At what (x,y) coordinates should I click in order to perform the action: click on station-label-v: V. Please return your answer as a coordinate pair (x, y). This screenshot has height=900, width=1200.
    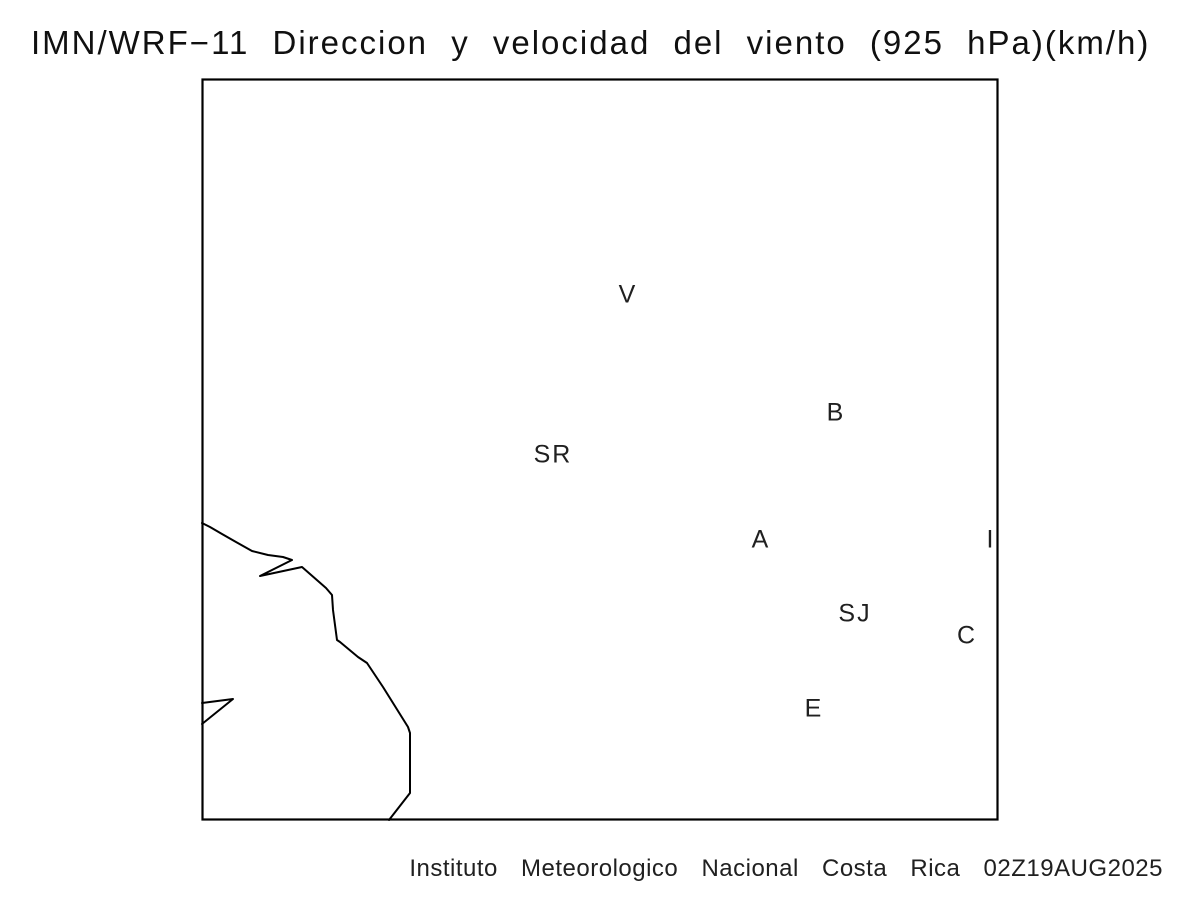
    Looking at the image, I should click on (628, 294).